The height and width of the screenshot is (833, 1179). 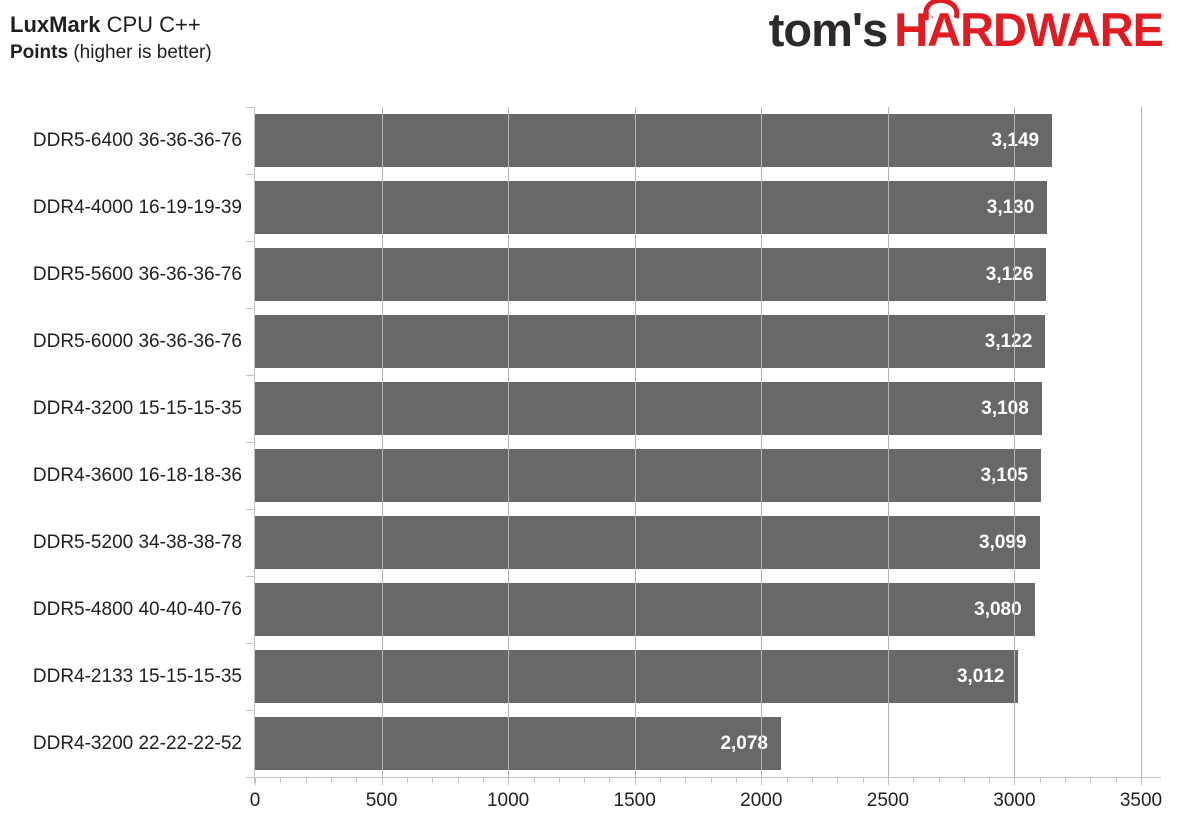 I want to click on bar: 3,012, so click(x=636, y=676).